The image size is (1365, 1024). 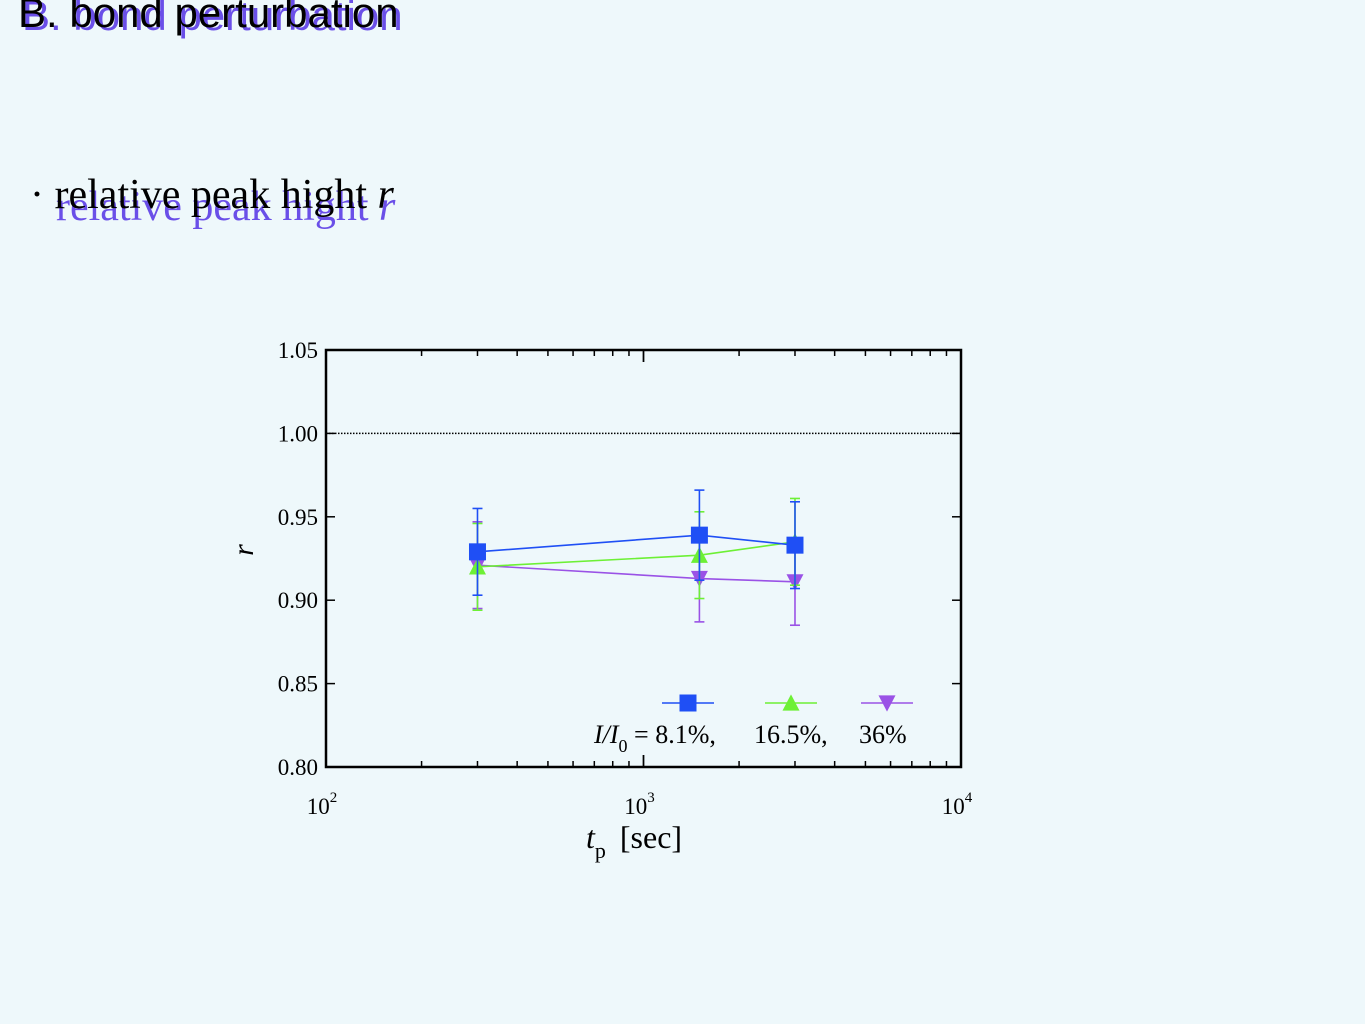 What do you see at coordinates (639, 804) in the screenshot?
I see `x-tick-label: 10³` at bounding box center [639, 804].